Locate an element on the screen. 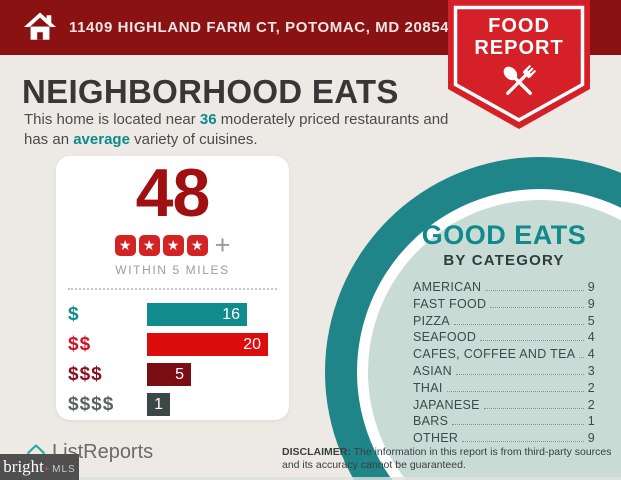  radius-label: WITHIN 5 MILES is located at coordinates (172, 270).